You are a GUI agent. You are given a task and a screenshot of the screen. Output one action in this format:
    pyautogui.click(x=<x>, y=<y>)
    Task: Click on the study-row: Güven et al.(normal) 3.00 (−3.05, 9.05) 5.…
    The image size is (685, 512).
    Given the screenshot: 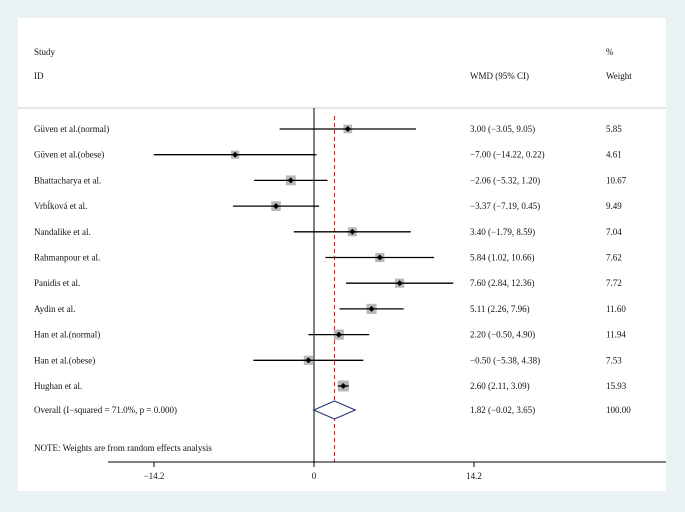 What is the action you would take?
    pyautogui.click(x=328, y=129)
    